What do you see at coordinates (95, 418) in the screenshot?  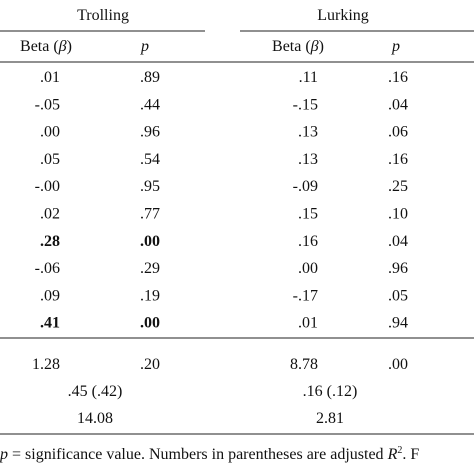 I see `table-cell: 14.08` at bounding box center [95, 418].